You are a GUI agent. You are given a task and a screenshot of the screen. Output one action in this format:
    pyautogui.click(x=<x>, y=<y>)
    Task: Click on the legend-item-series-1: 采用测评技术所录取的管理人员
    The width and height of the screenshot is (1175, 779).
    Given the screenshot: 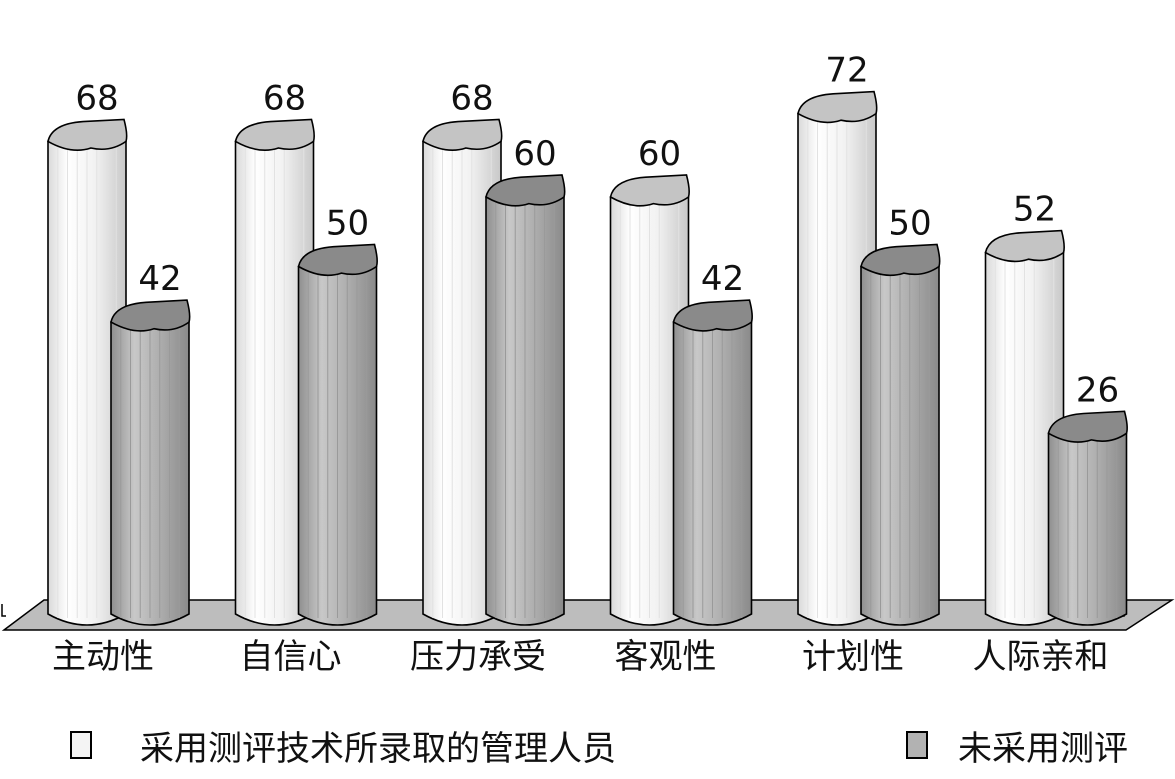 What is the action you would take?
    pyautogui.click(x=343, y=747)
    